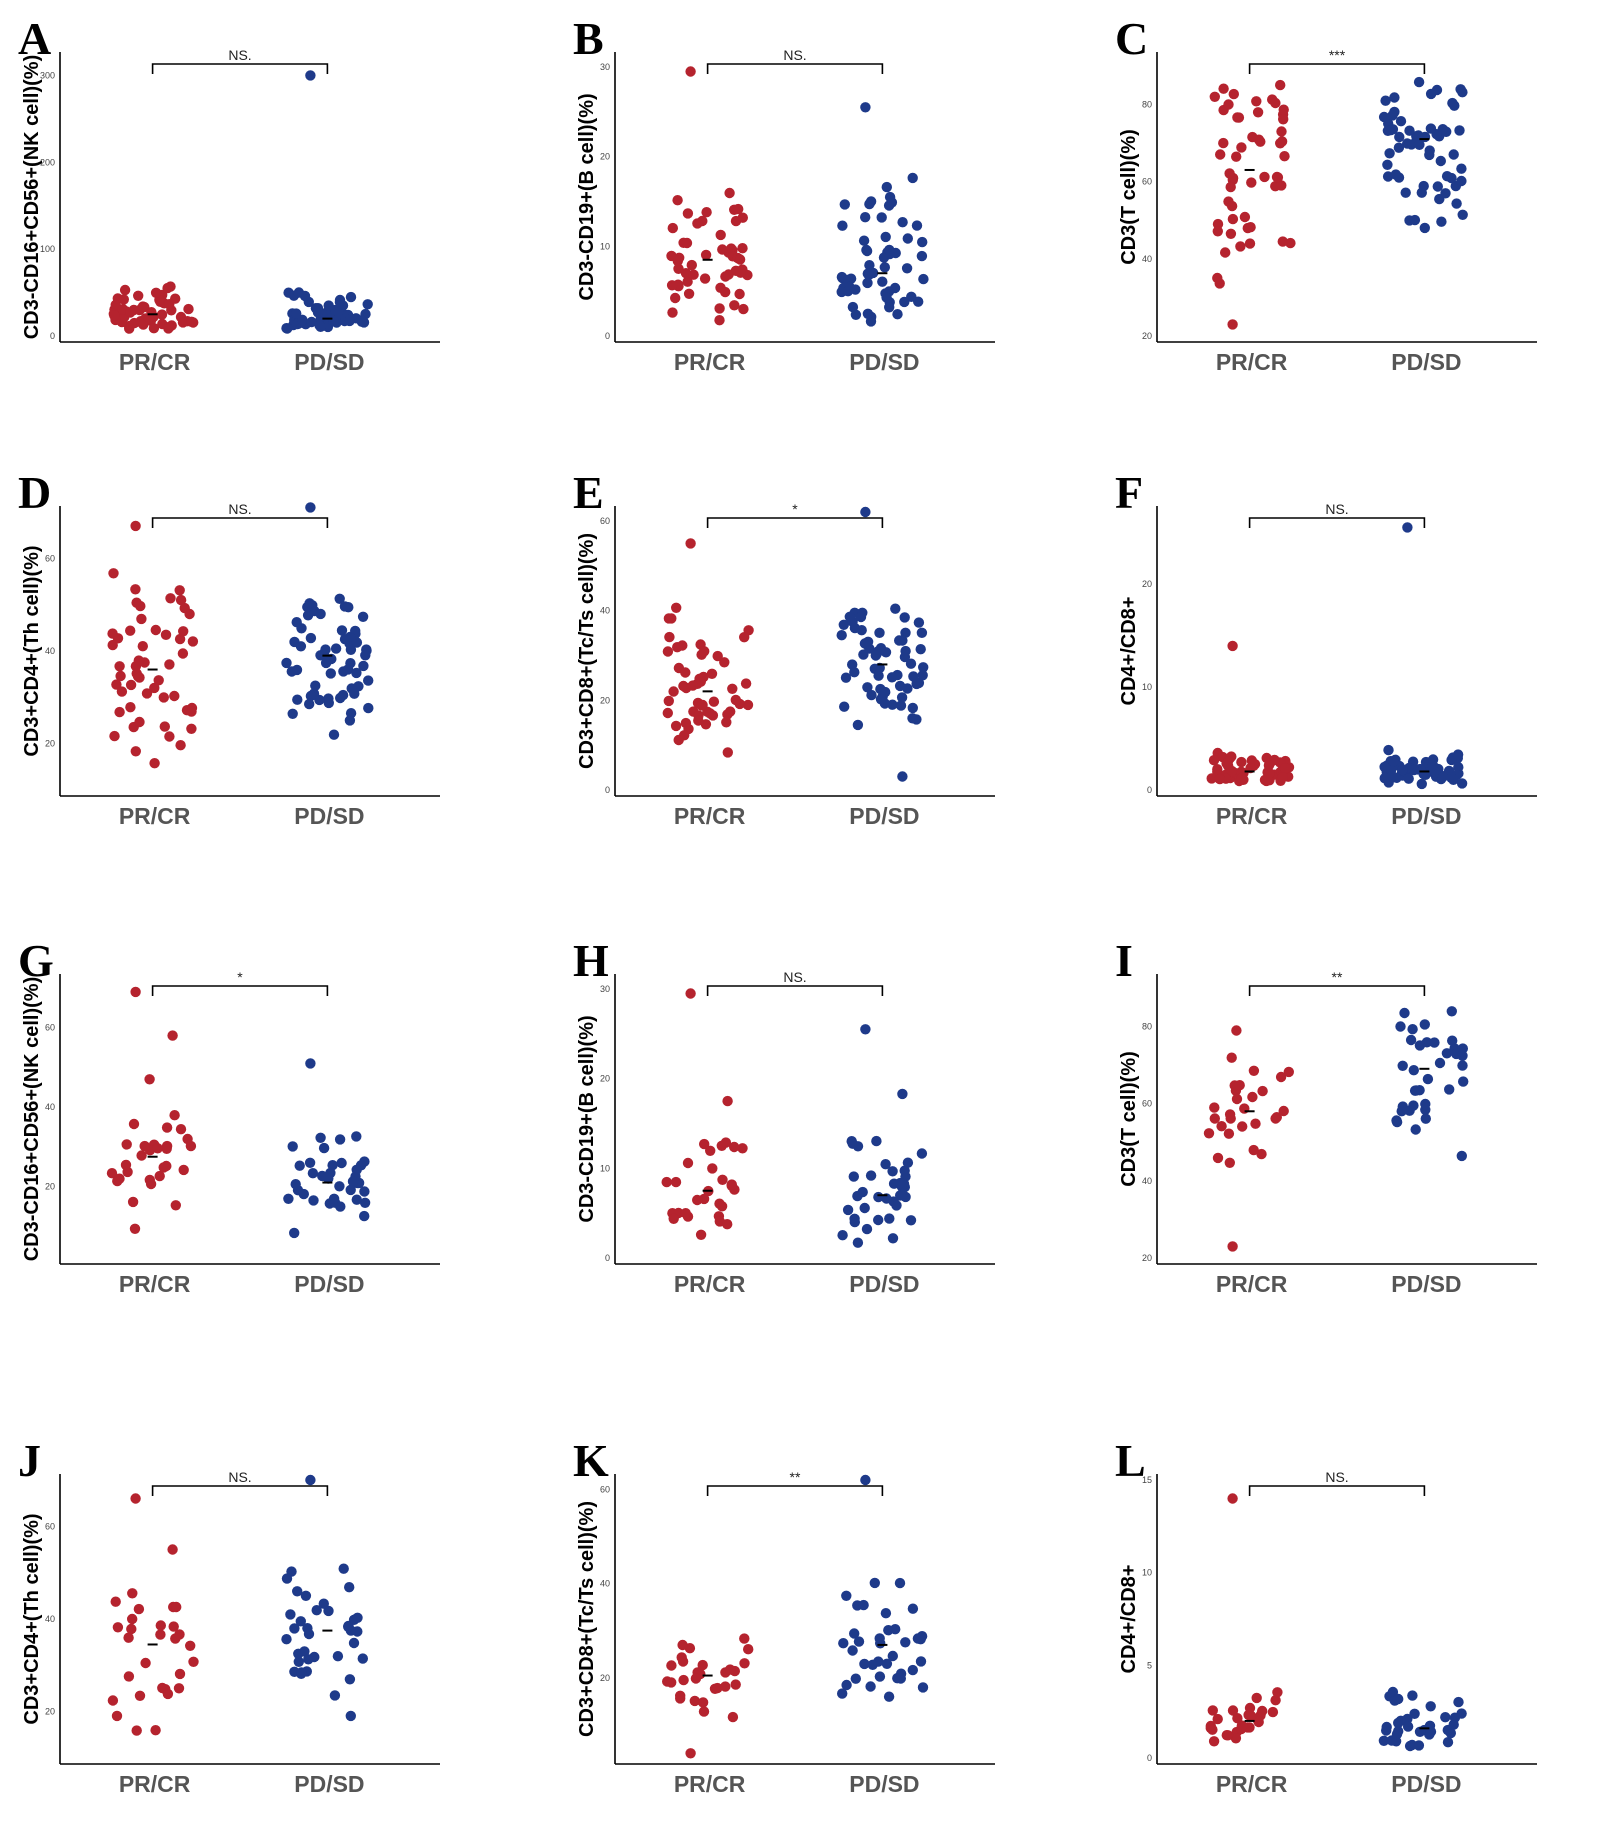 The height and width of the screenshot is (1844, 1622). I want to click on significance-bracket, so click(795, 68).